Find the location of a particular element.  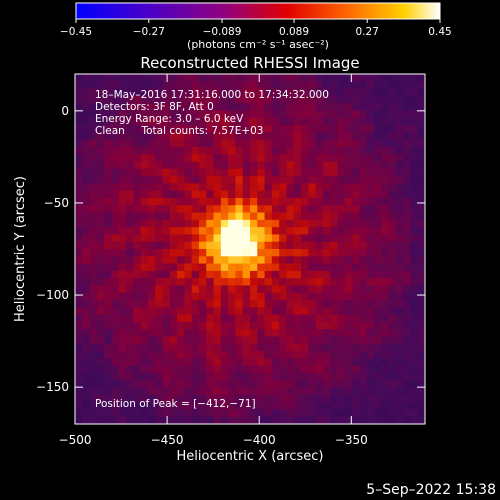

colorbar-tick-label: −0.45 is located at coordinates (76, 32).